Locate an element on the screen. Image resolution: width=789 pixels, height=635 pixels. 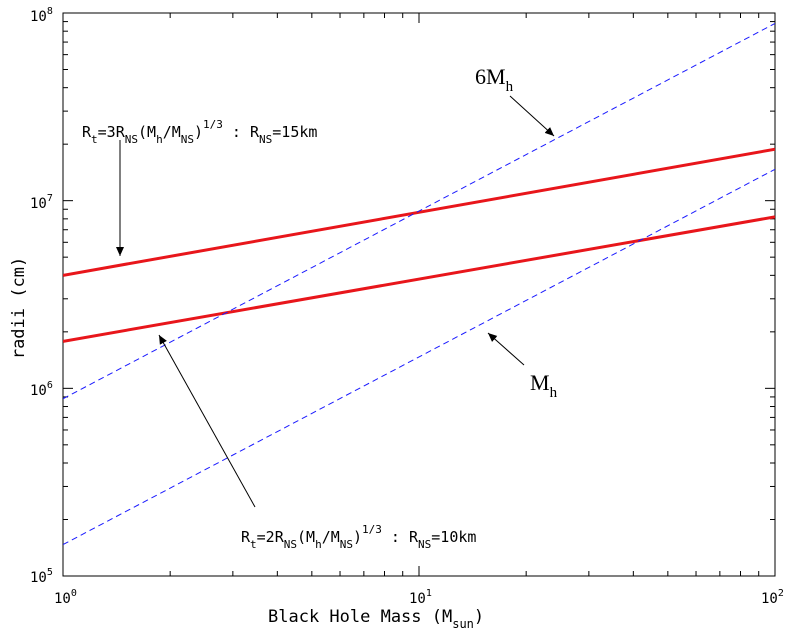
y-tick-label-5: 10⁵ is located at coordinates (41, 576).